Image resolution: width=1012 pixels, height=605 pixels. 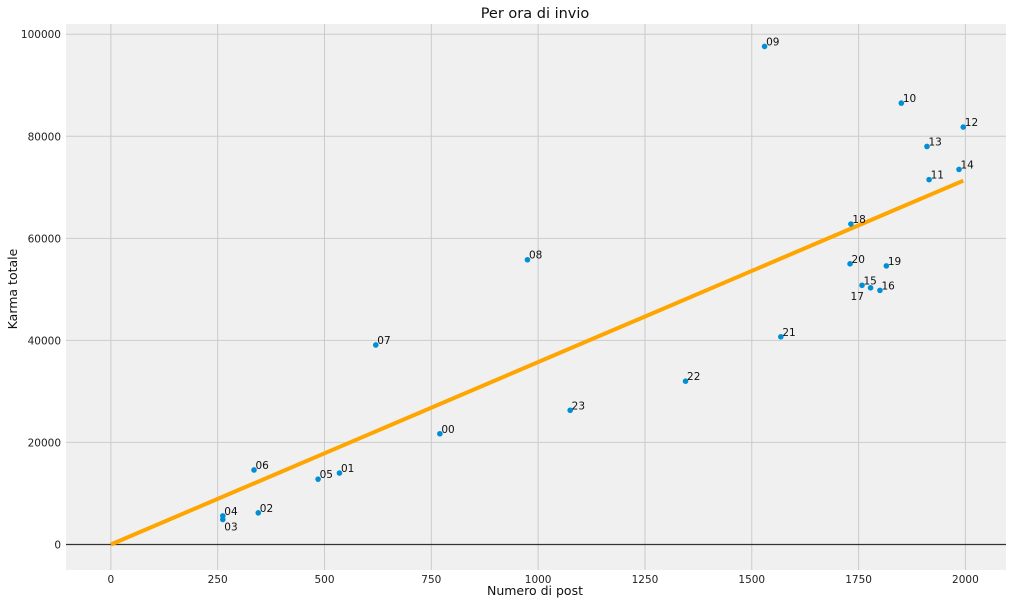 What do you see at coordinates (12, 288) in the screenshot?
I see `y-axis-title: Karma totale` at bounding box center [12, 288].